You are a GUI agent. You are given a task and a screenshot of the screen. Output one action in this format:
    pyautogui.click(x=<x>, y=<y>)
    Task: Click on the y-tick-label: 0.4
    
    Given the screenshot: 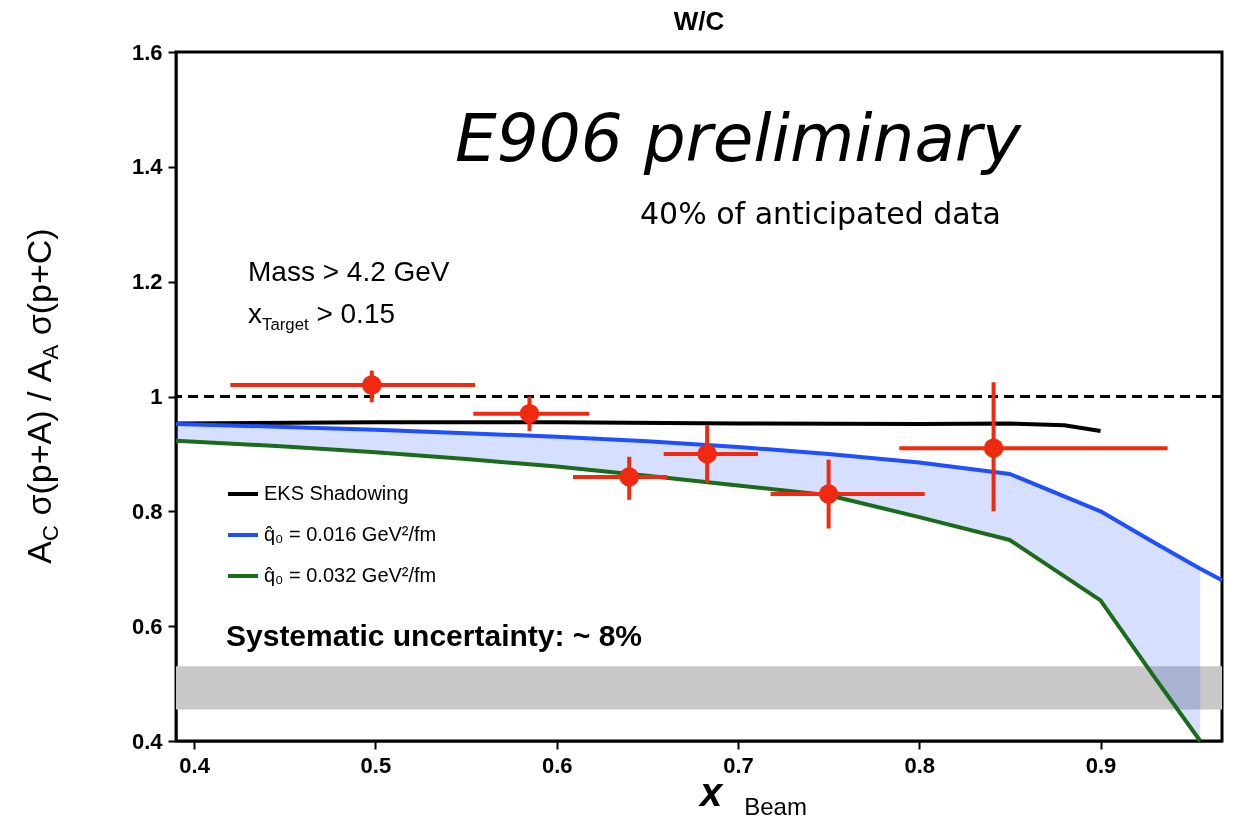 What is the action you would take?
    pyautogui.click(x=147, y=741)
    